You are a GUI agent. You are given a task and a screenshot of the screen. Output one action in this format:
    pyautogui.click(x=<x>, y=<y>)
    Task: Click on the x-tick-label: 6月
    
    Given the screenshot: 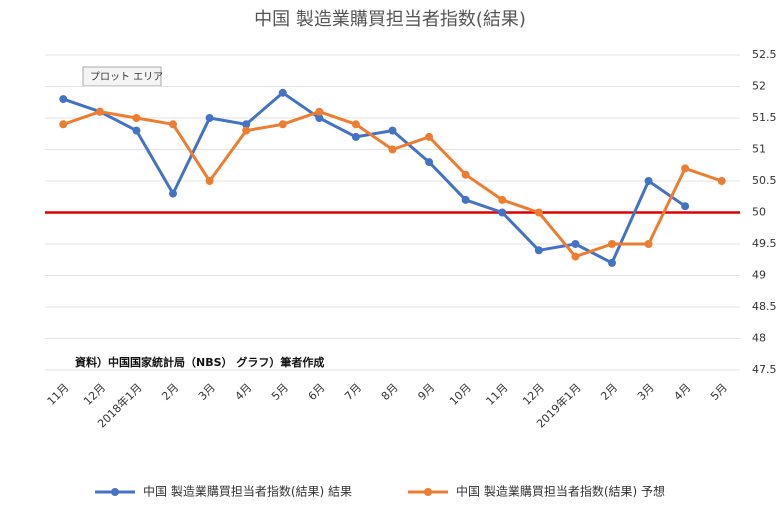 What is the action you would take?
    pyautogui.click(x=317, y=392)
    